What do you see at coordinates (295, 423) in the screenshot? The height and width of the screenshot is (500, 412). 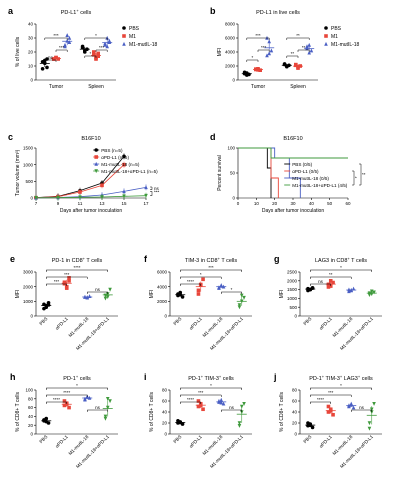 I see `y-tick-label: 20` at bounding box center [295, 423].